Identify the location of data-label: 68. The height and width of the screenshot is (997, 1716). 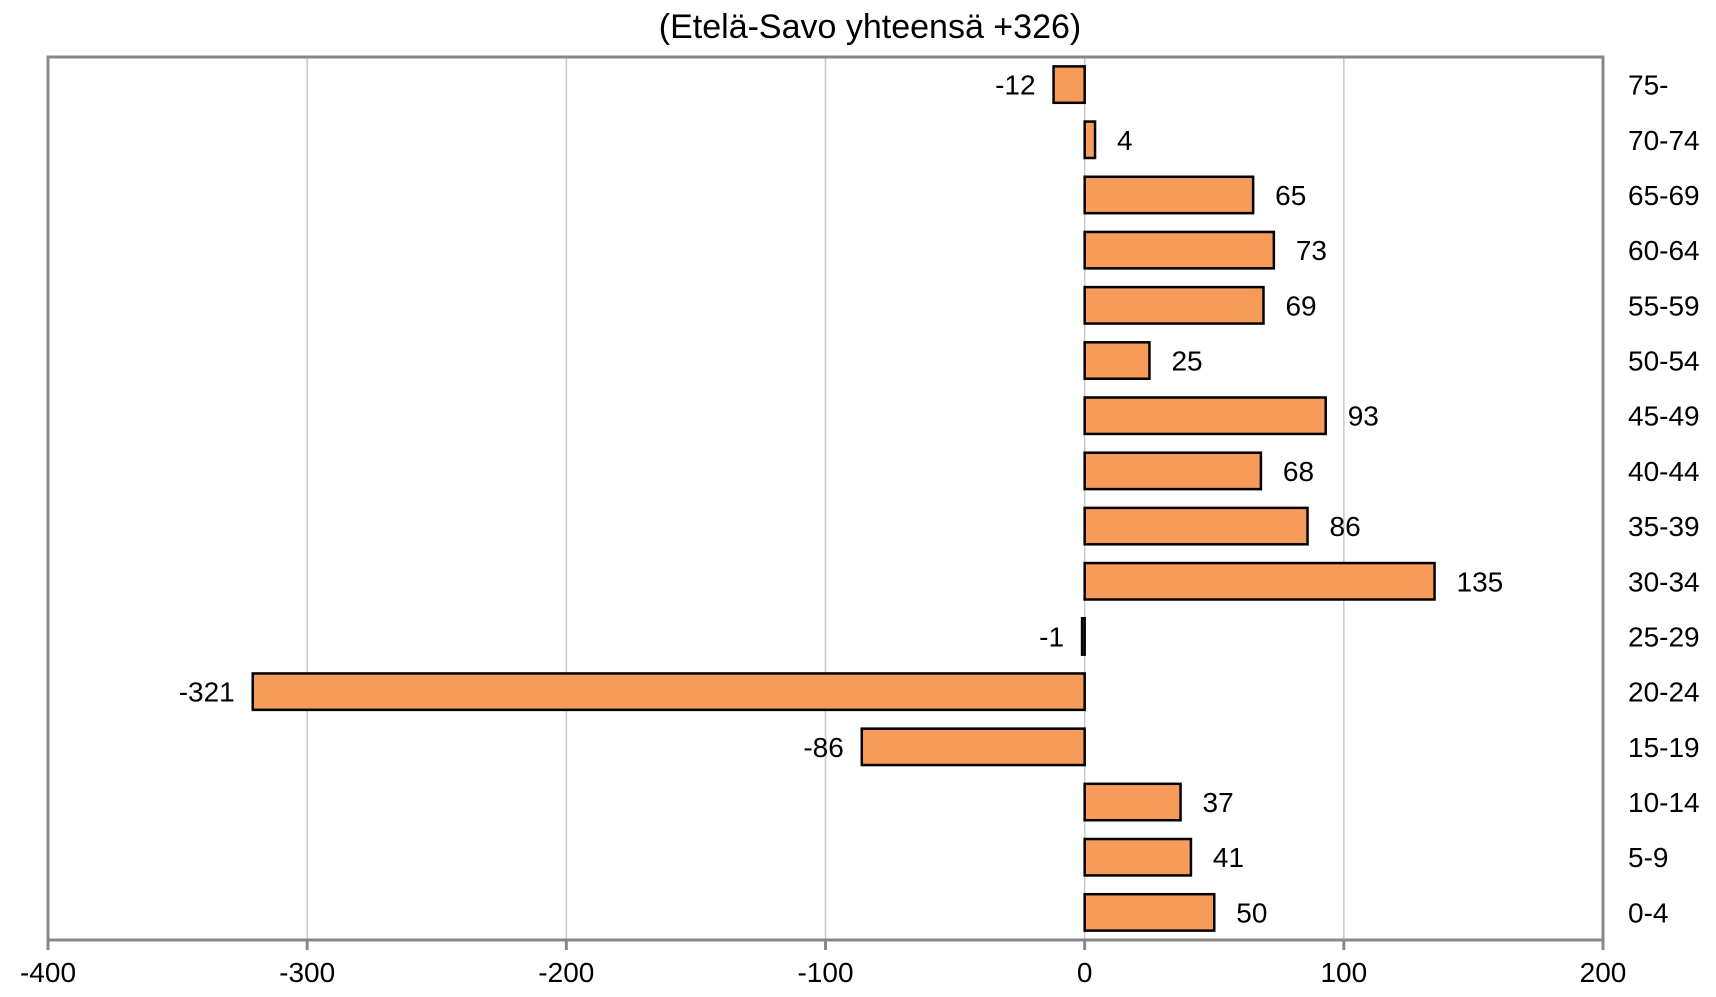
(1298, 471).